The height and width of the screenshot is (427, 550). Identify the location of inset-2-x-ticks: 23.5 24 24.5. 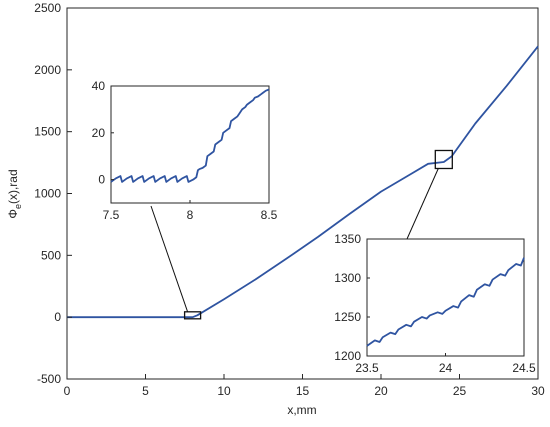
(445, 364).